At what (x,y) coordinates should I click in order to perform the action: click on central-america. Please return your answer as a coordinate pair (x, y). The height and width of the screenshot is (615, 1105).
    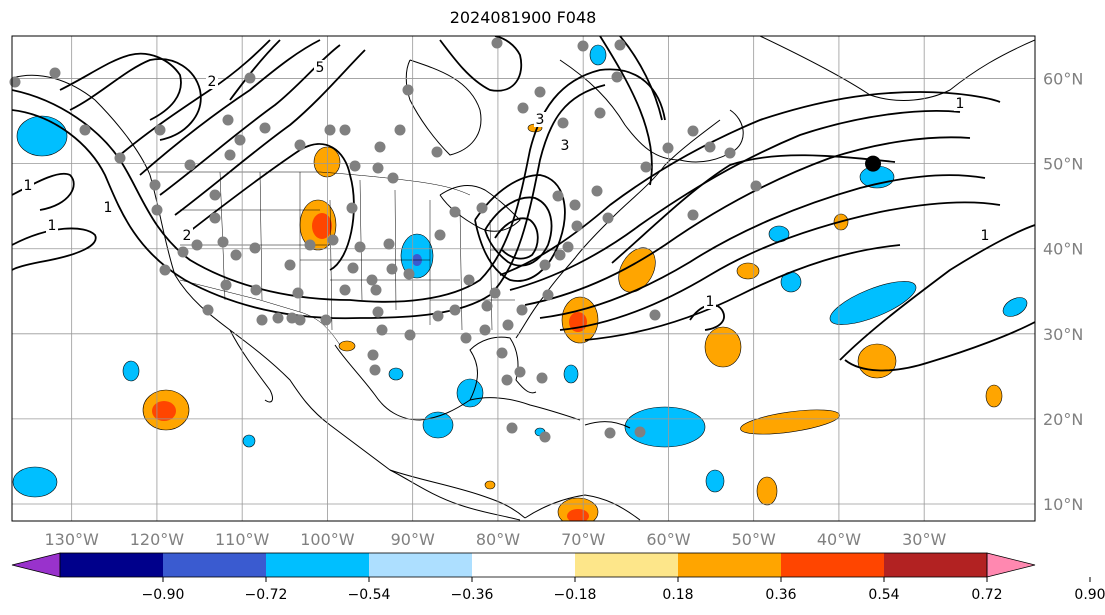
    Looking at the image, I should click on (457, 494).